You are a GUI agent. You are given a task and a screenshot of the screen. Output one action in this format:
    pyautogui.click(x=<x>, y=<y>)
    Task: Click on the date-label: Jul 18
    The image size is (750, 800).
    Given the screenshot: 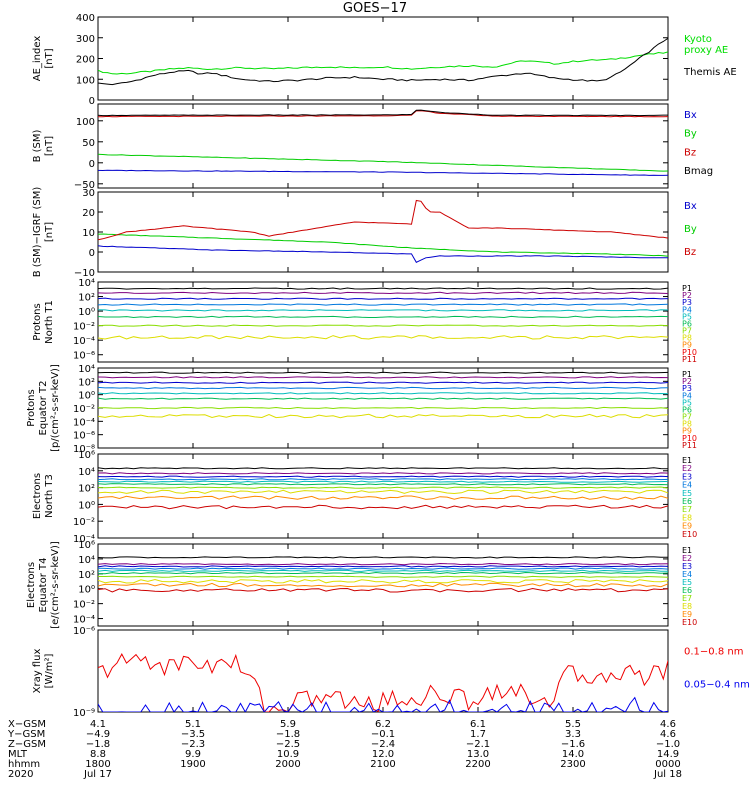 What is the action you would take?
    pyautogui.click(x=667, y=774)
    